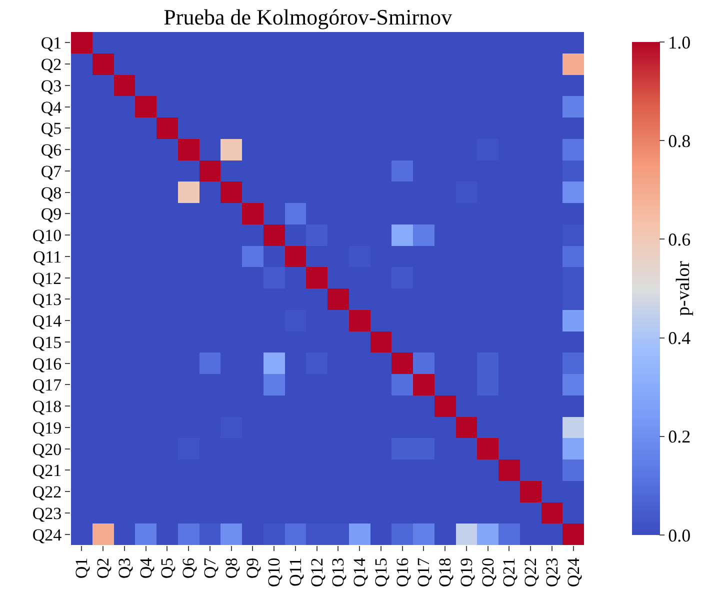 Image resolution: width=716 pixels, height=599 pixels. I want to click on y-tick-label: Q6, so click(51, 150).